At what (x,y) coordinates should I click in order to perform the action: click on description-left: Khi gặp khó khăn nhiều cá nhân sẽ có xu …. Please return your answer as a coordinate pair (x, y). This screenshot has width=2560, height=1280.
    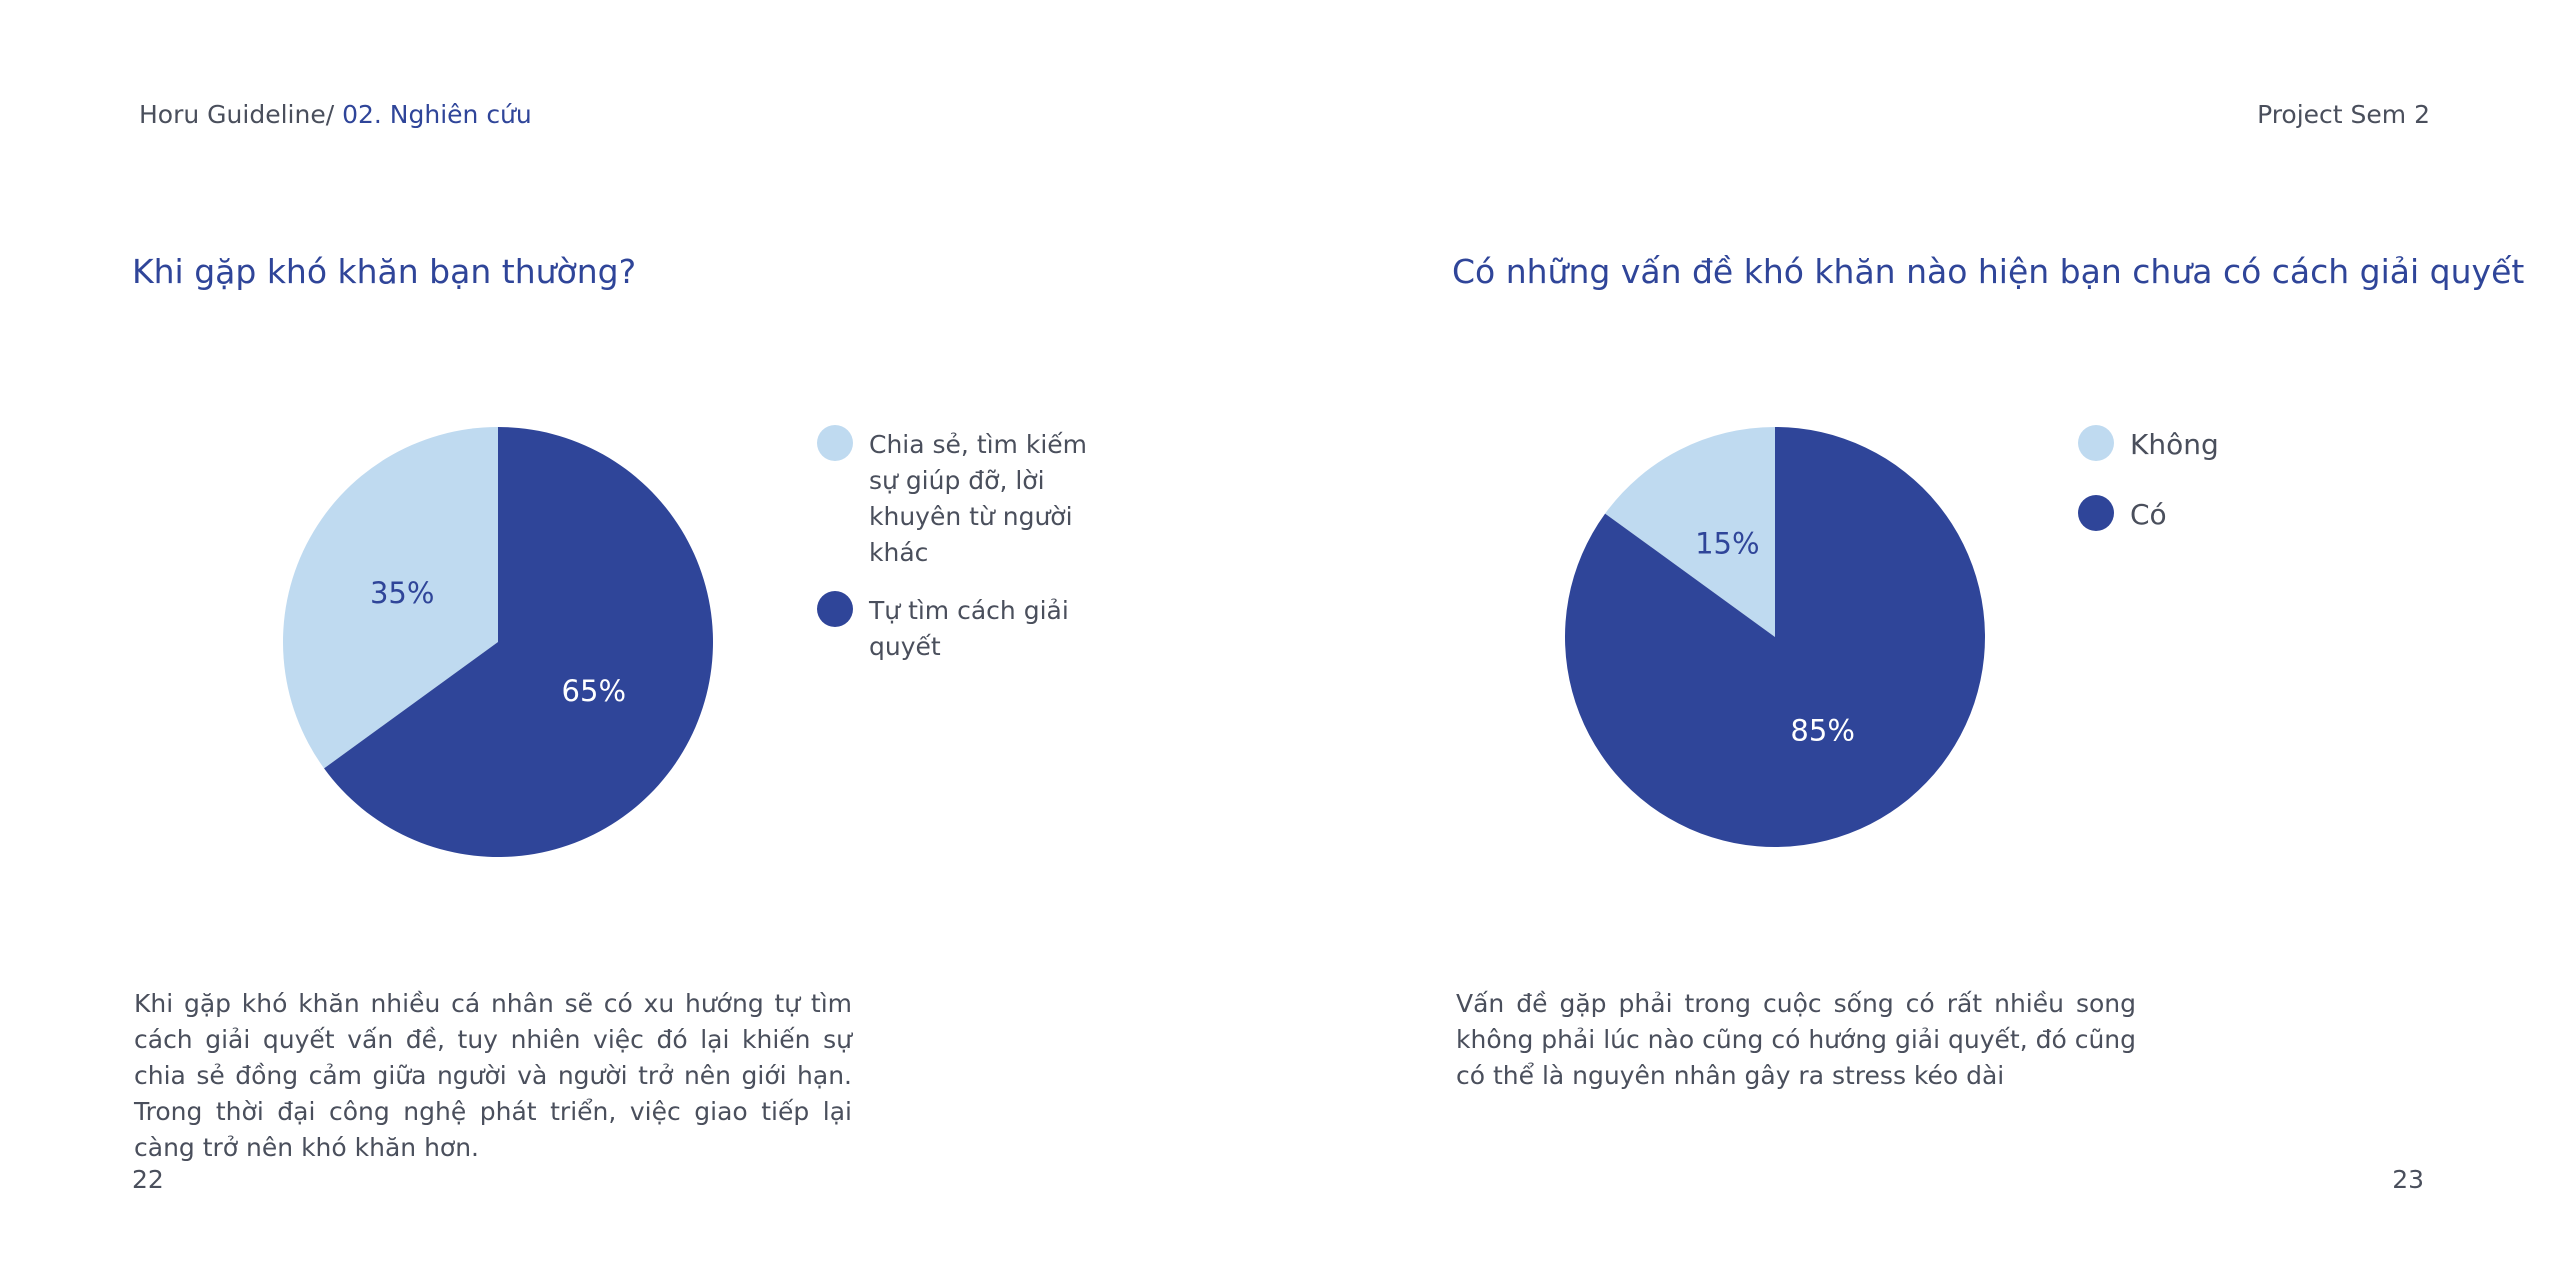
    Looking at the image, I should click on (493, 1075).